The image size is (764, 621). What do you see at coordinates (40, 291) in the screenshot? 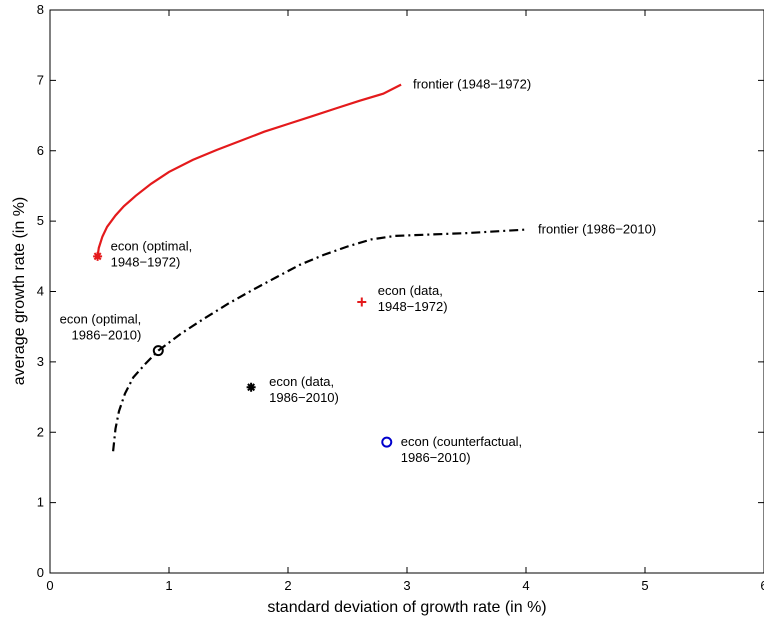
I see `y-tick-label: 4` at bounding box center [40, 291].